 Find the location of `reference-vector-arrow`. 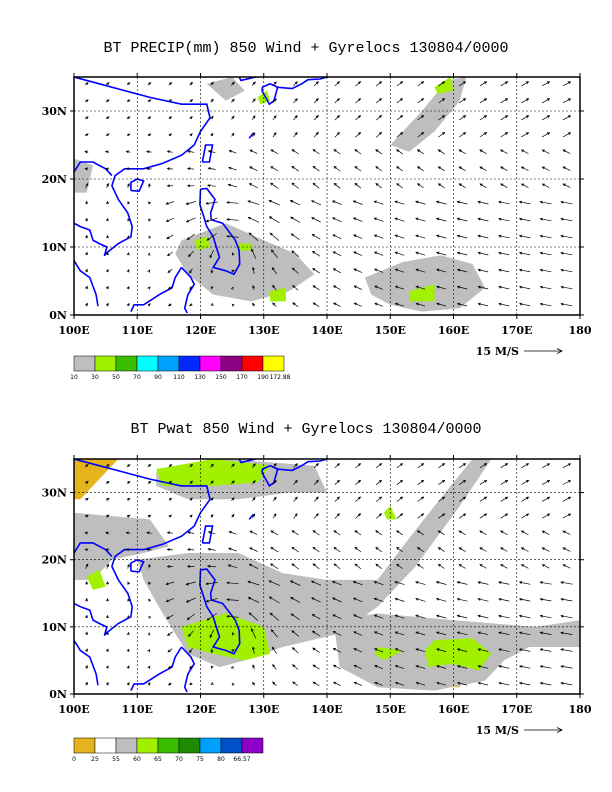

reference-vector-arrow is located at coordinates (543, 351).